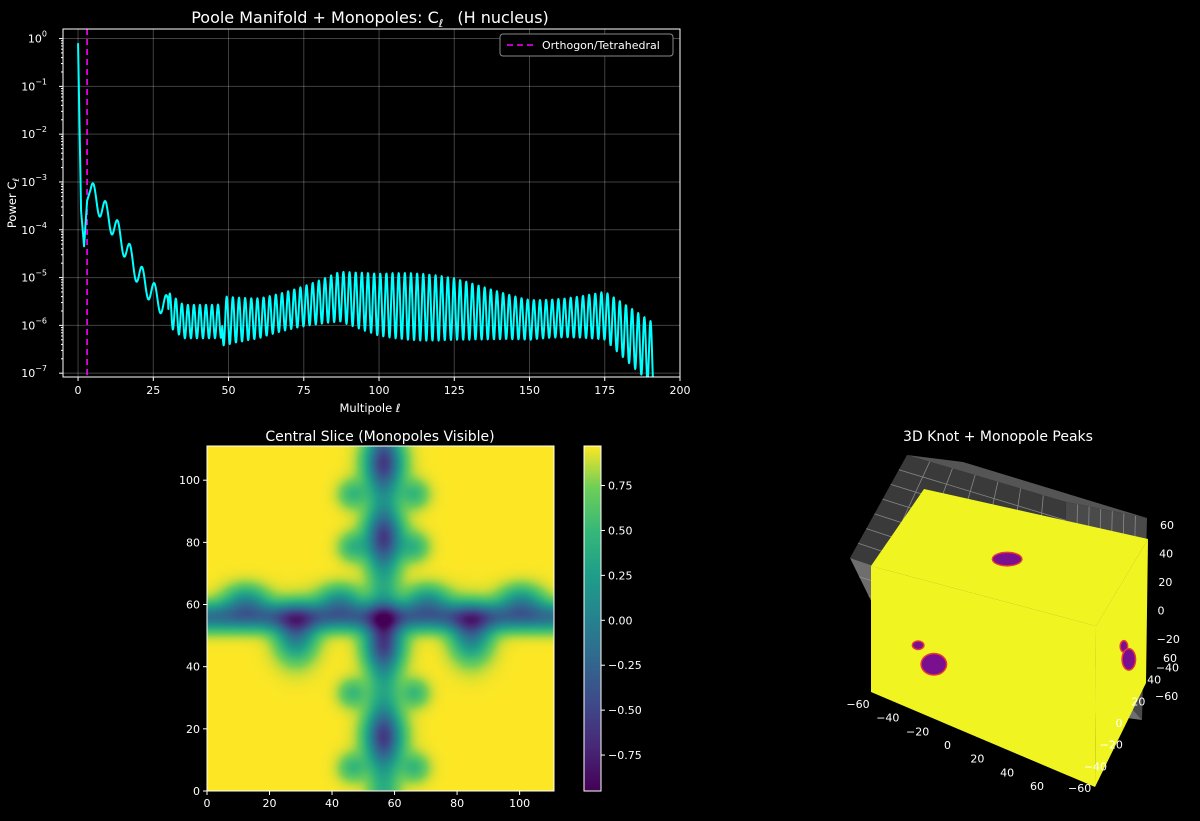  Describe the element at coordinates (304, 390) in the screenshot. I see `x-tick-label: 75` at that location.